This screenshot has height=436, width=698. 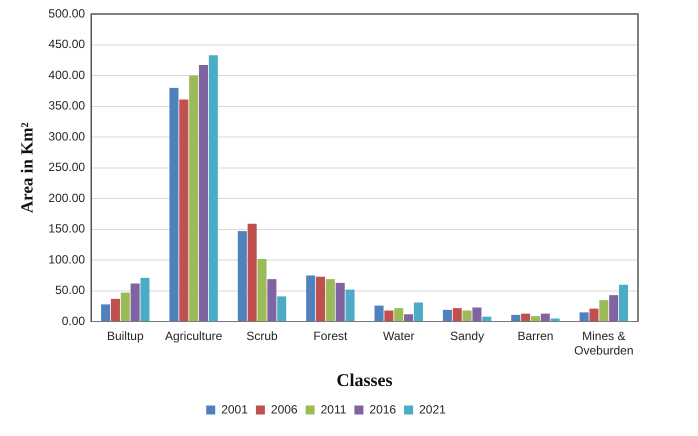 I want to click on x-tick-label: Scrub, so click(x=262, y=336).